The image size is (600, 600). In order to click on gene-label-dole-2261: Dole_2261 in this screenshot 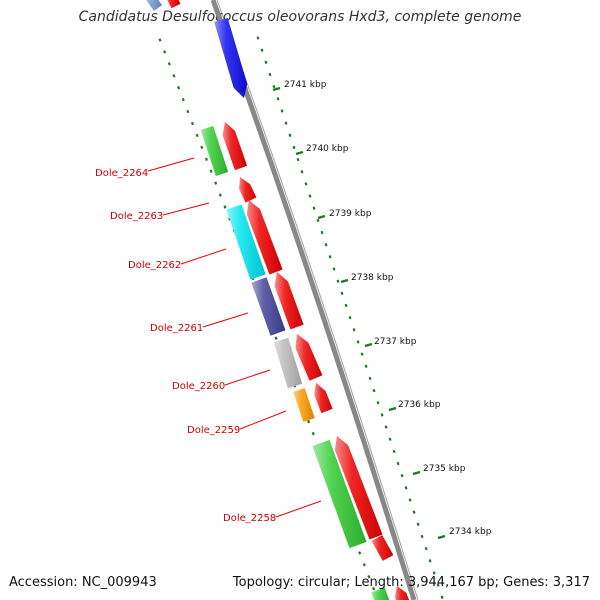, I will do `click(176, 328)`.